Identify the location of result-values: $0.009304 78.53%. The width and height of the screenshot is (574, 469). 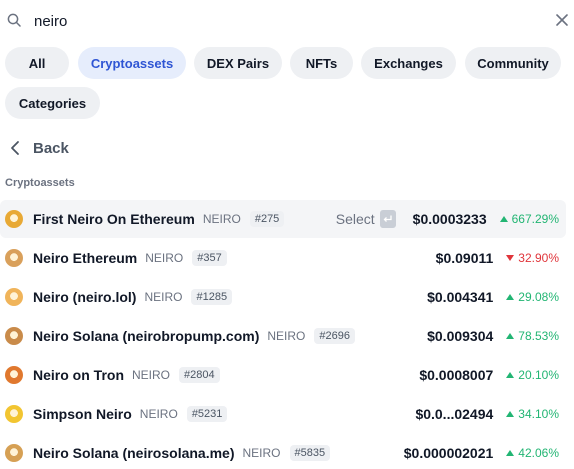
(493, 336).